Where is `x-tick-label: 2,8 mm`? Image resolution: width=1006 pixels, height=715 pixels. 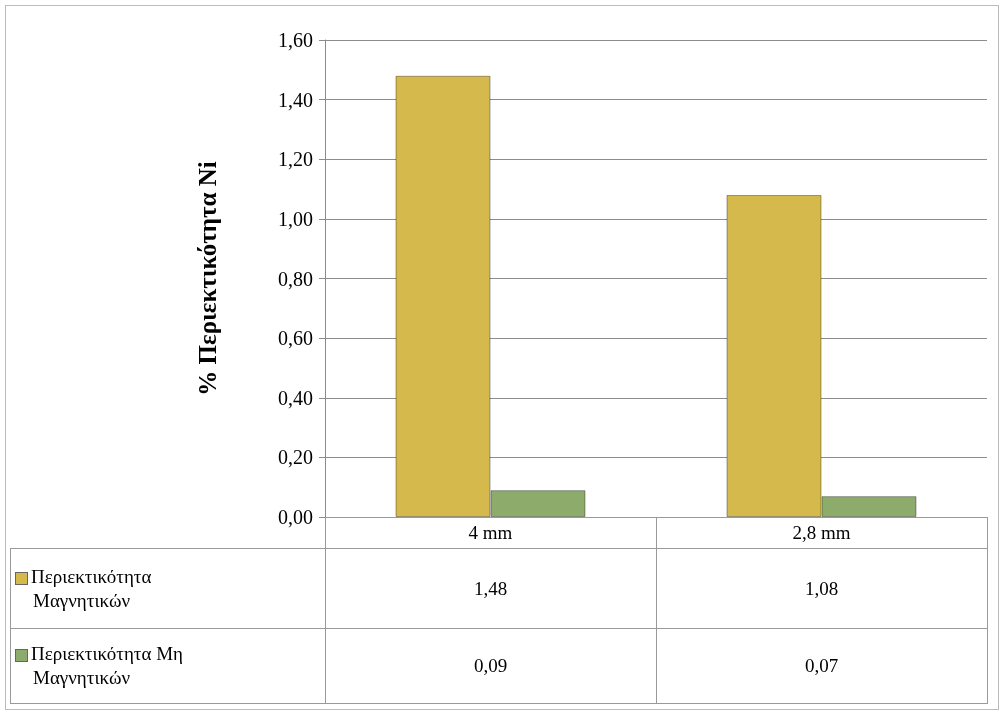
x-tick-label: 2,8 mm is located at coordinates (821, 533).